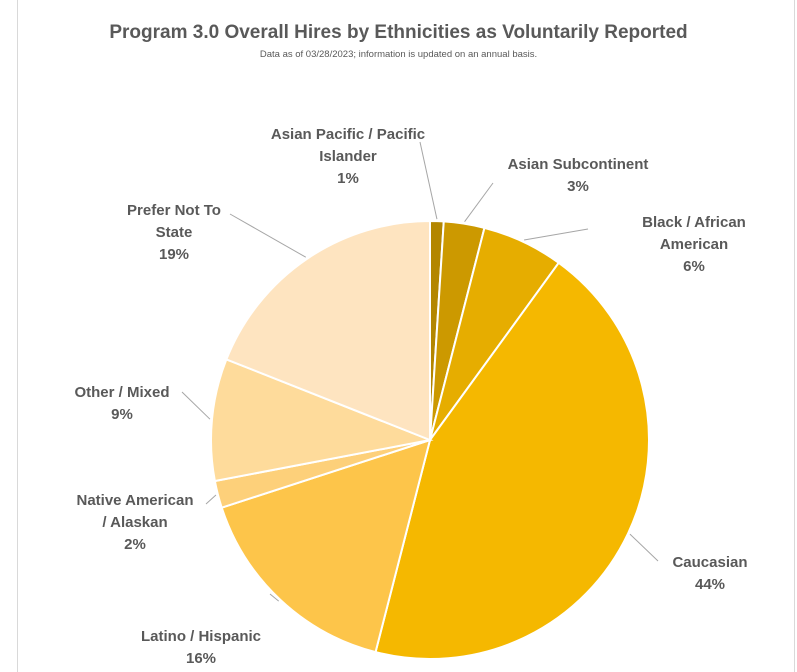 The height and width of the screenshot is (672, 797). Describe the element at coordinates (326, 546) in the screenshot. I see `pie-slice-latino-hispanic` at that location.